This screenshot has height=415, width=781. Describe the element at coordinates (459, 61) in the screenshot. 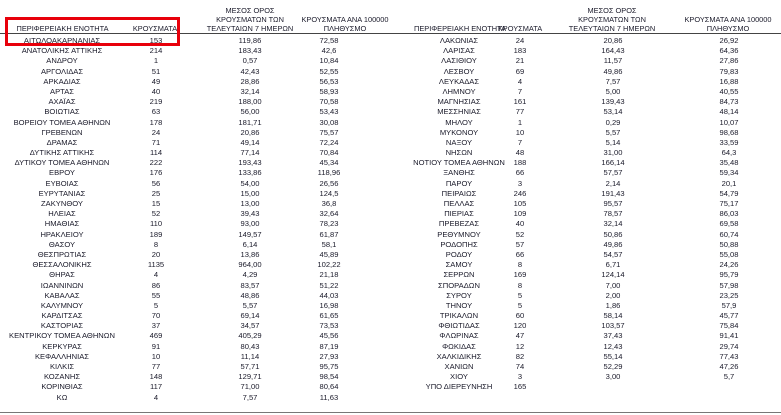

I see `region-cell: ΛΑΣΙΘΙΟΥ` at that location.